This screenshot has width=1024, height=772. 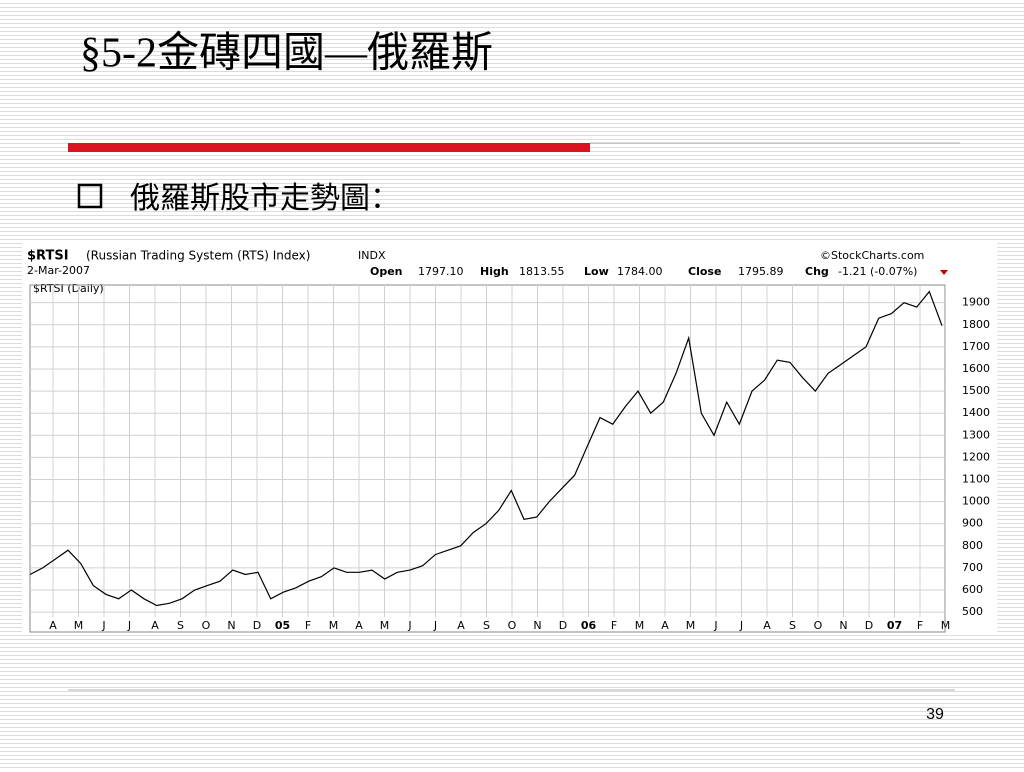 What do you see at coordinates (761, 271) in the screenshot?
I see `header-close: 1795.89` at bounding box center [761, 271].